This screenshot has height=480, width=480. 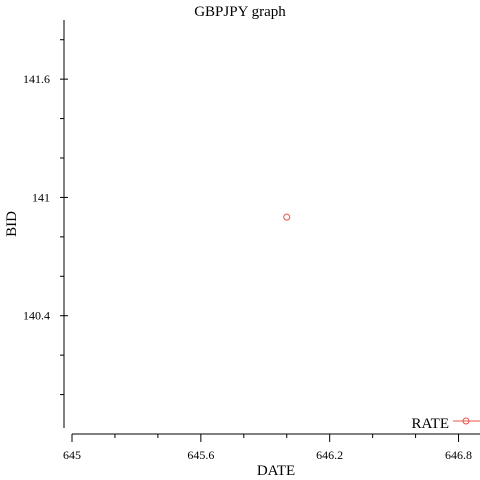 What do you see at coordinates (271, 447) in the screenshot?
I see `x-axis: 645 645.6 646.2 646.8` at bounding box center [271, 447].